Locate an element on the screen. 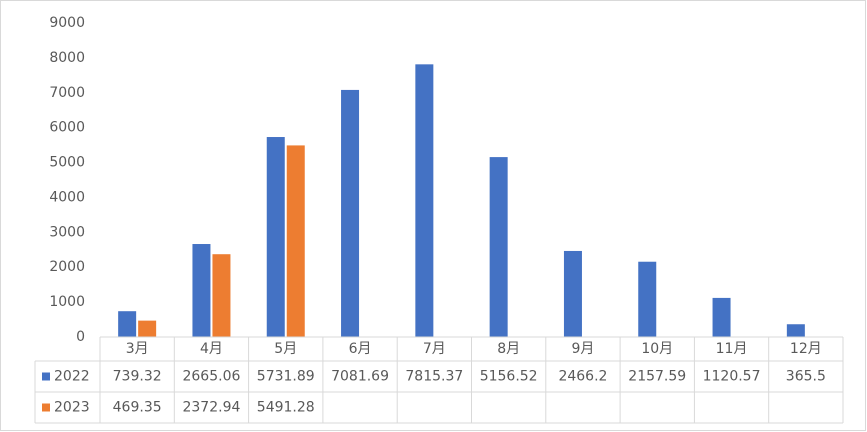 Image resolution: width=867 pixels, height=432 pixels. table-value: 2372.94 is located at coordinates (211, 408).